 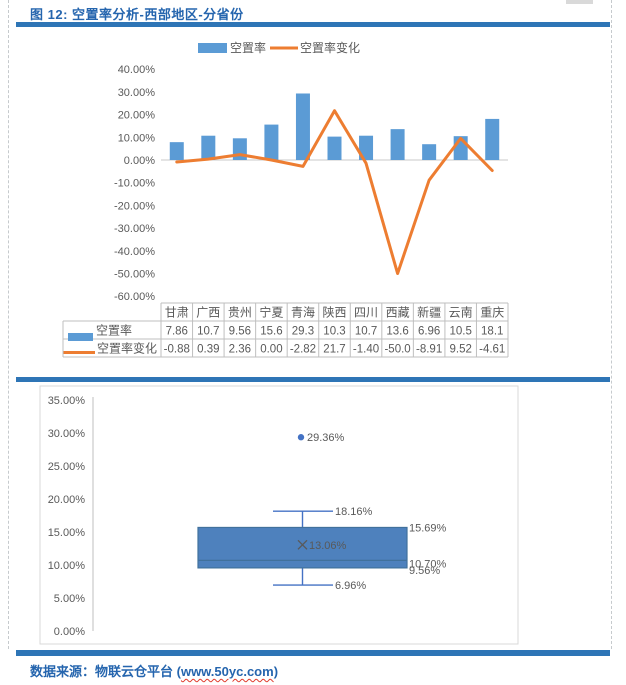 I want to click on label-whisker-low: 6.96%, so click(x=350, y=586).